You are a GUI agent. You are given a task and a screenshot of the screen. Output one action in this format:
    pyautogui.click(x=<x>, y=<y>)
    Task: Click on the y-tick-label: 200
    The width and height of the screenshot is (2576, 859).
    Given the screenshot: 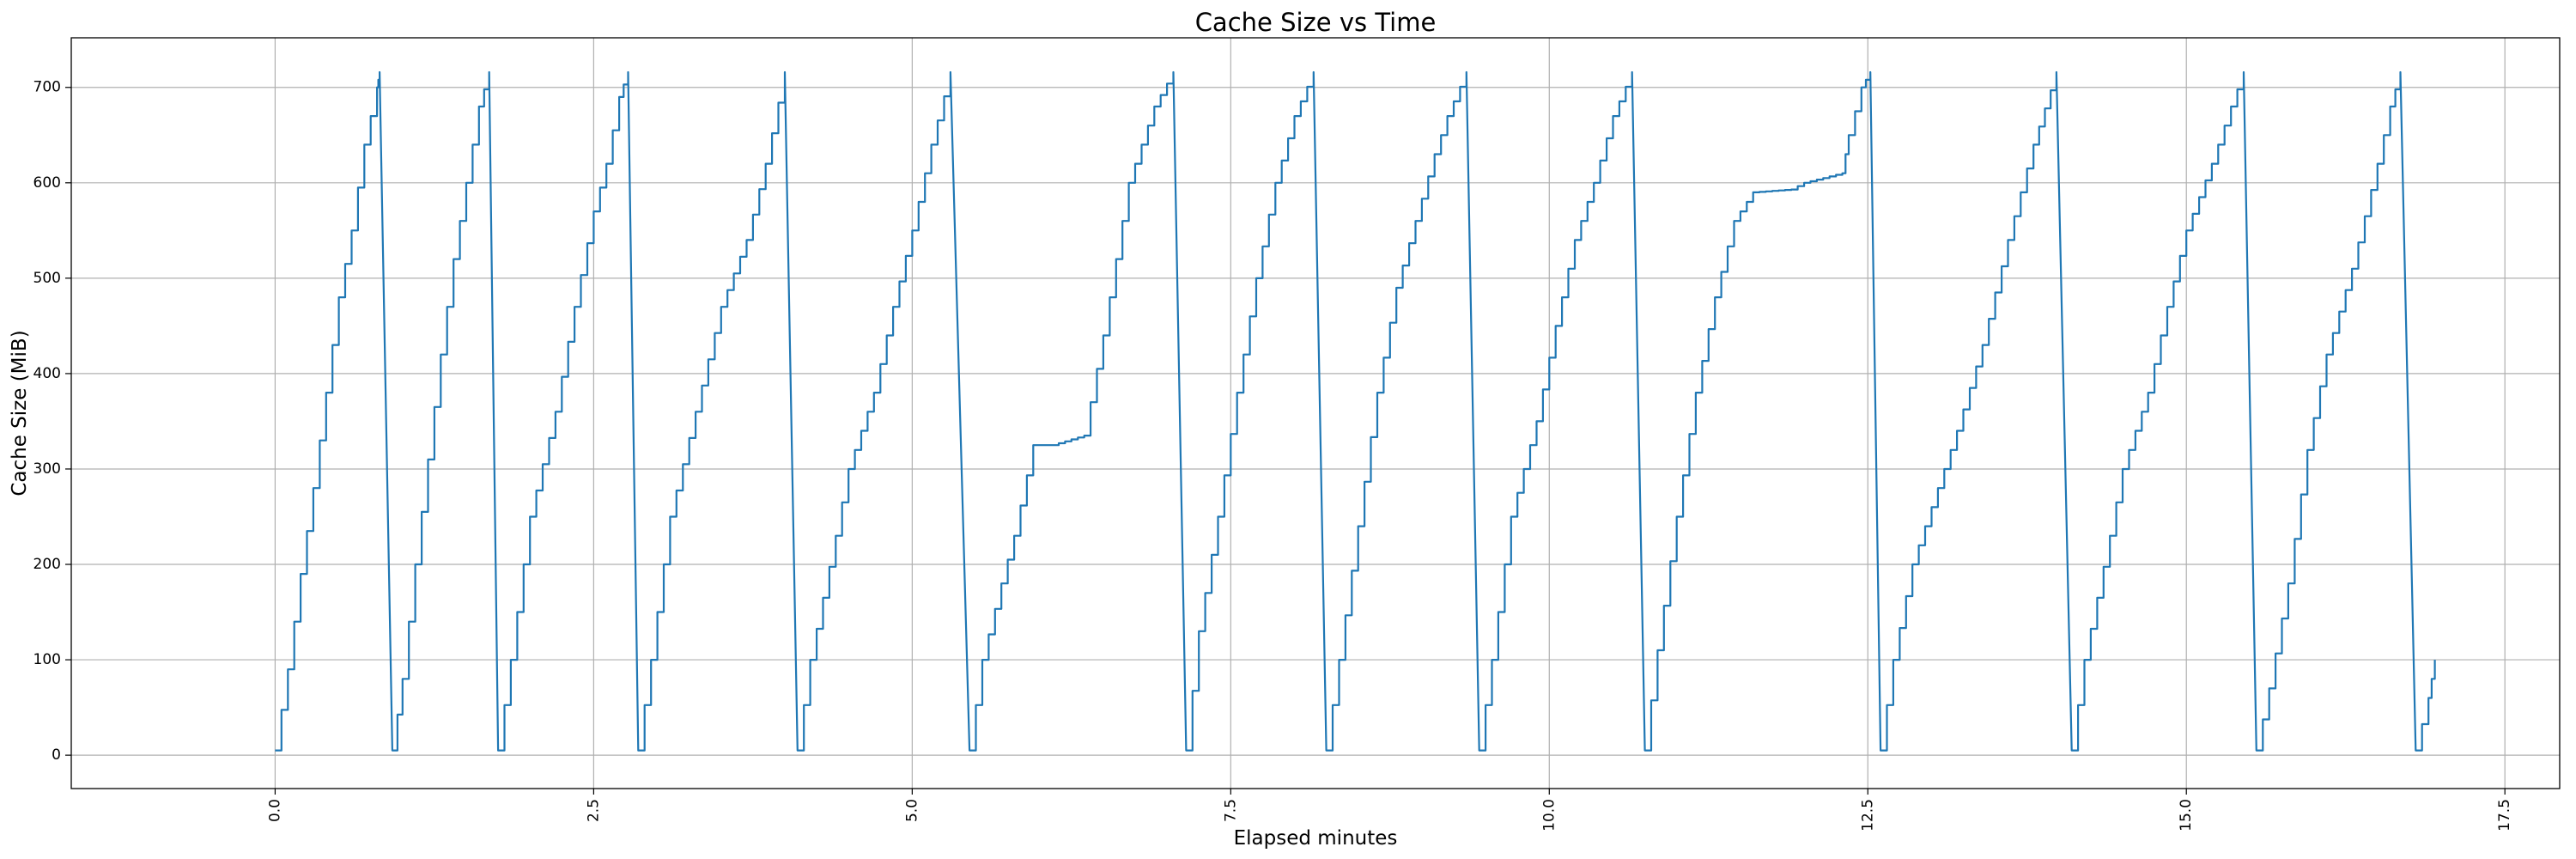 What is the action you would take?
    pyautogui.click(x=47, y=564)
    